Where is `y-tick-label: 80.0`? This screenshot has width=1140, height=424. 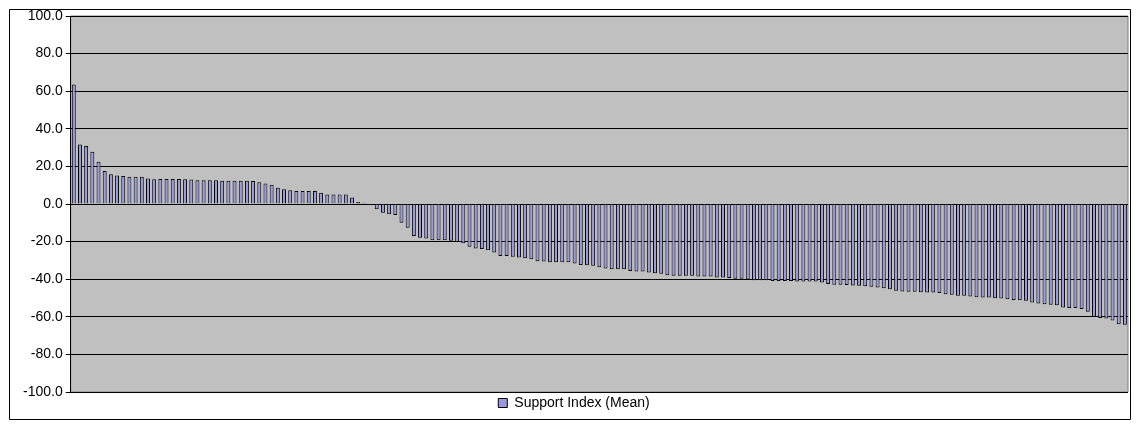 y-tick-label: 80.0 is located at coordinates (49, 52).